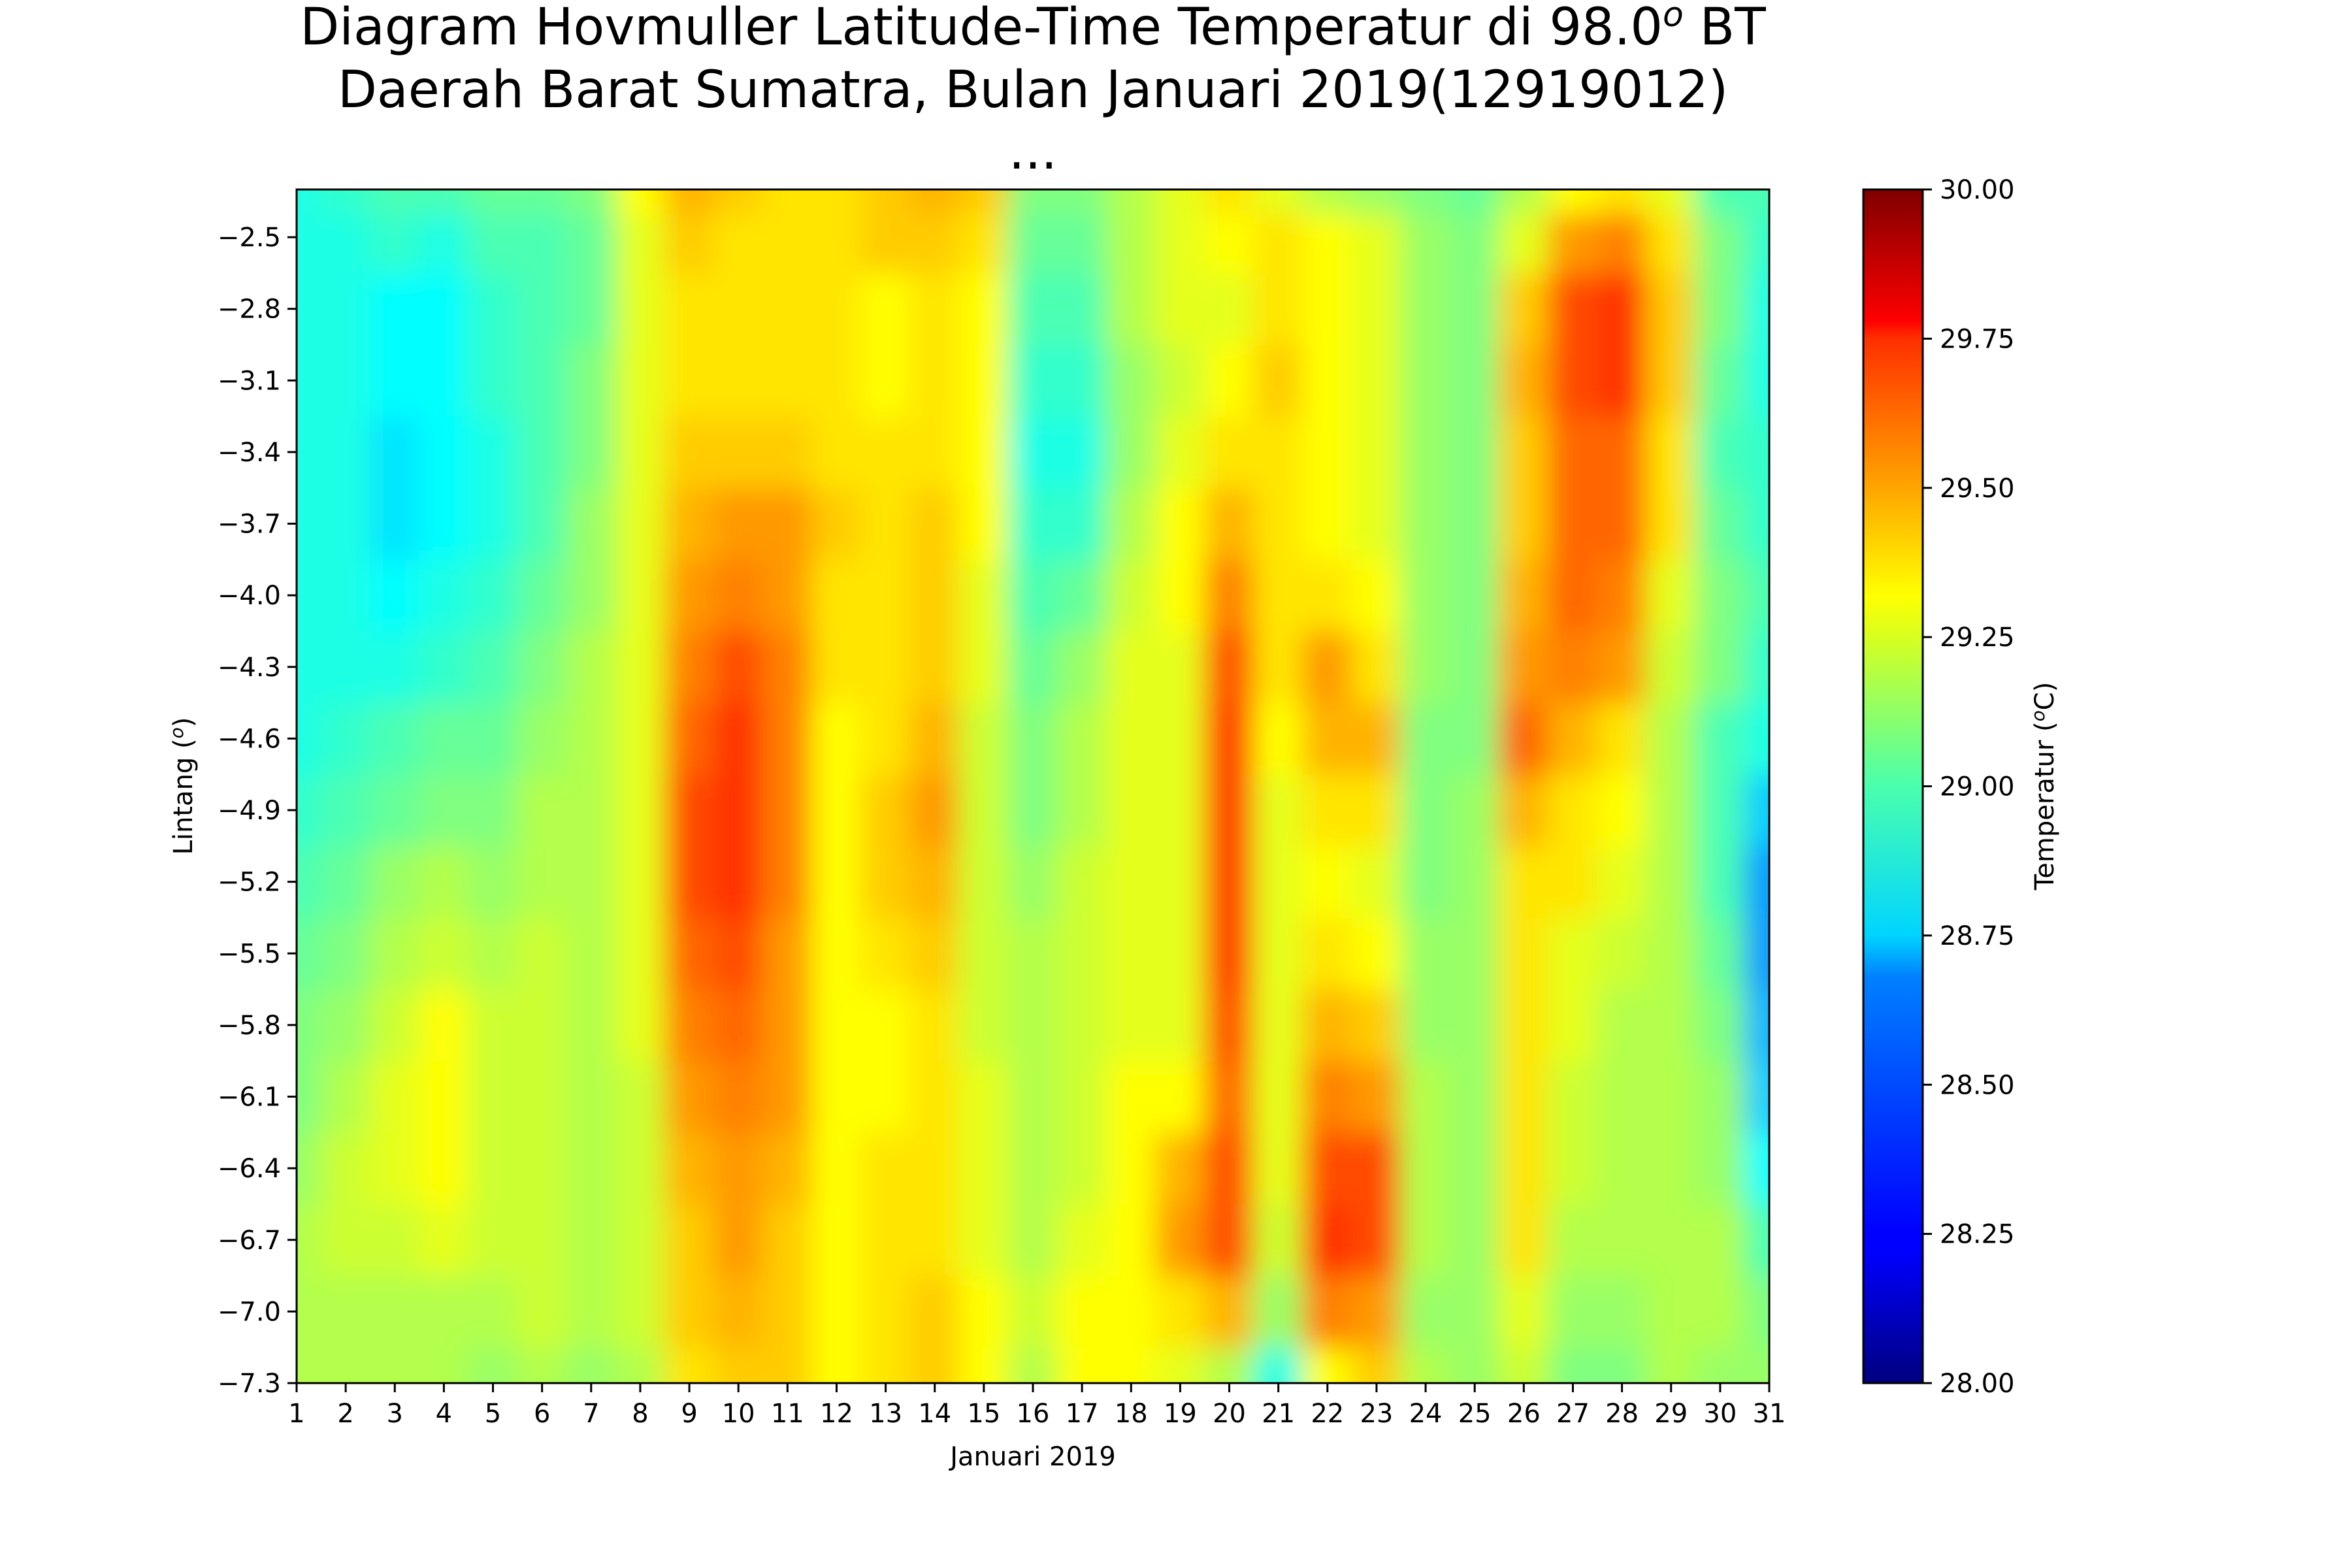 Image resolution: width=2352 pixels, height=1568 pixels. What do you see at coordinates (249, 381) in the screenshot?
I see `y-tick-label: −3.1` at bounding box center [249, 381].